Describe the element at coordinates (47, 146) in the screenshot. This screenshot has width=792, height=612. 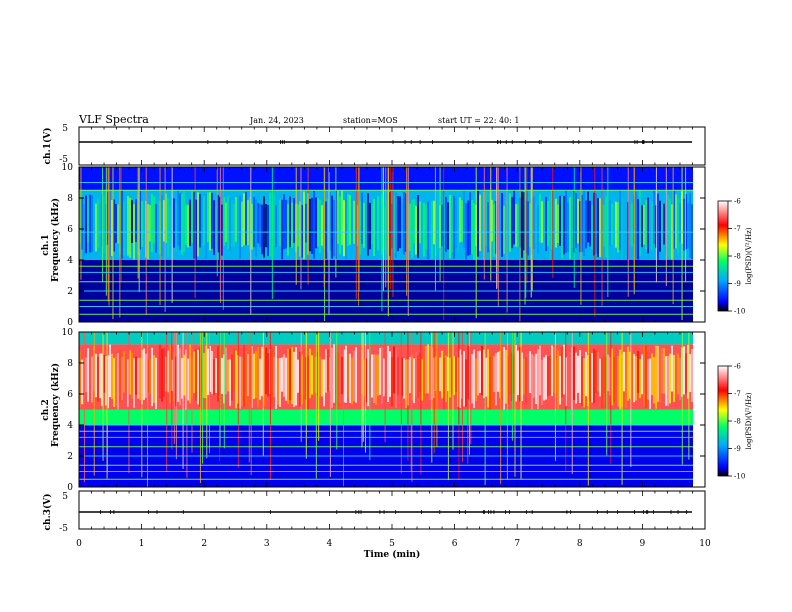
I see `ch1-waveform-ylabel: ch.1(V)` at that location.